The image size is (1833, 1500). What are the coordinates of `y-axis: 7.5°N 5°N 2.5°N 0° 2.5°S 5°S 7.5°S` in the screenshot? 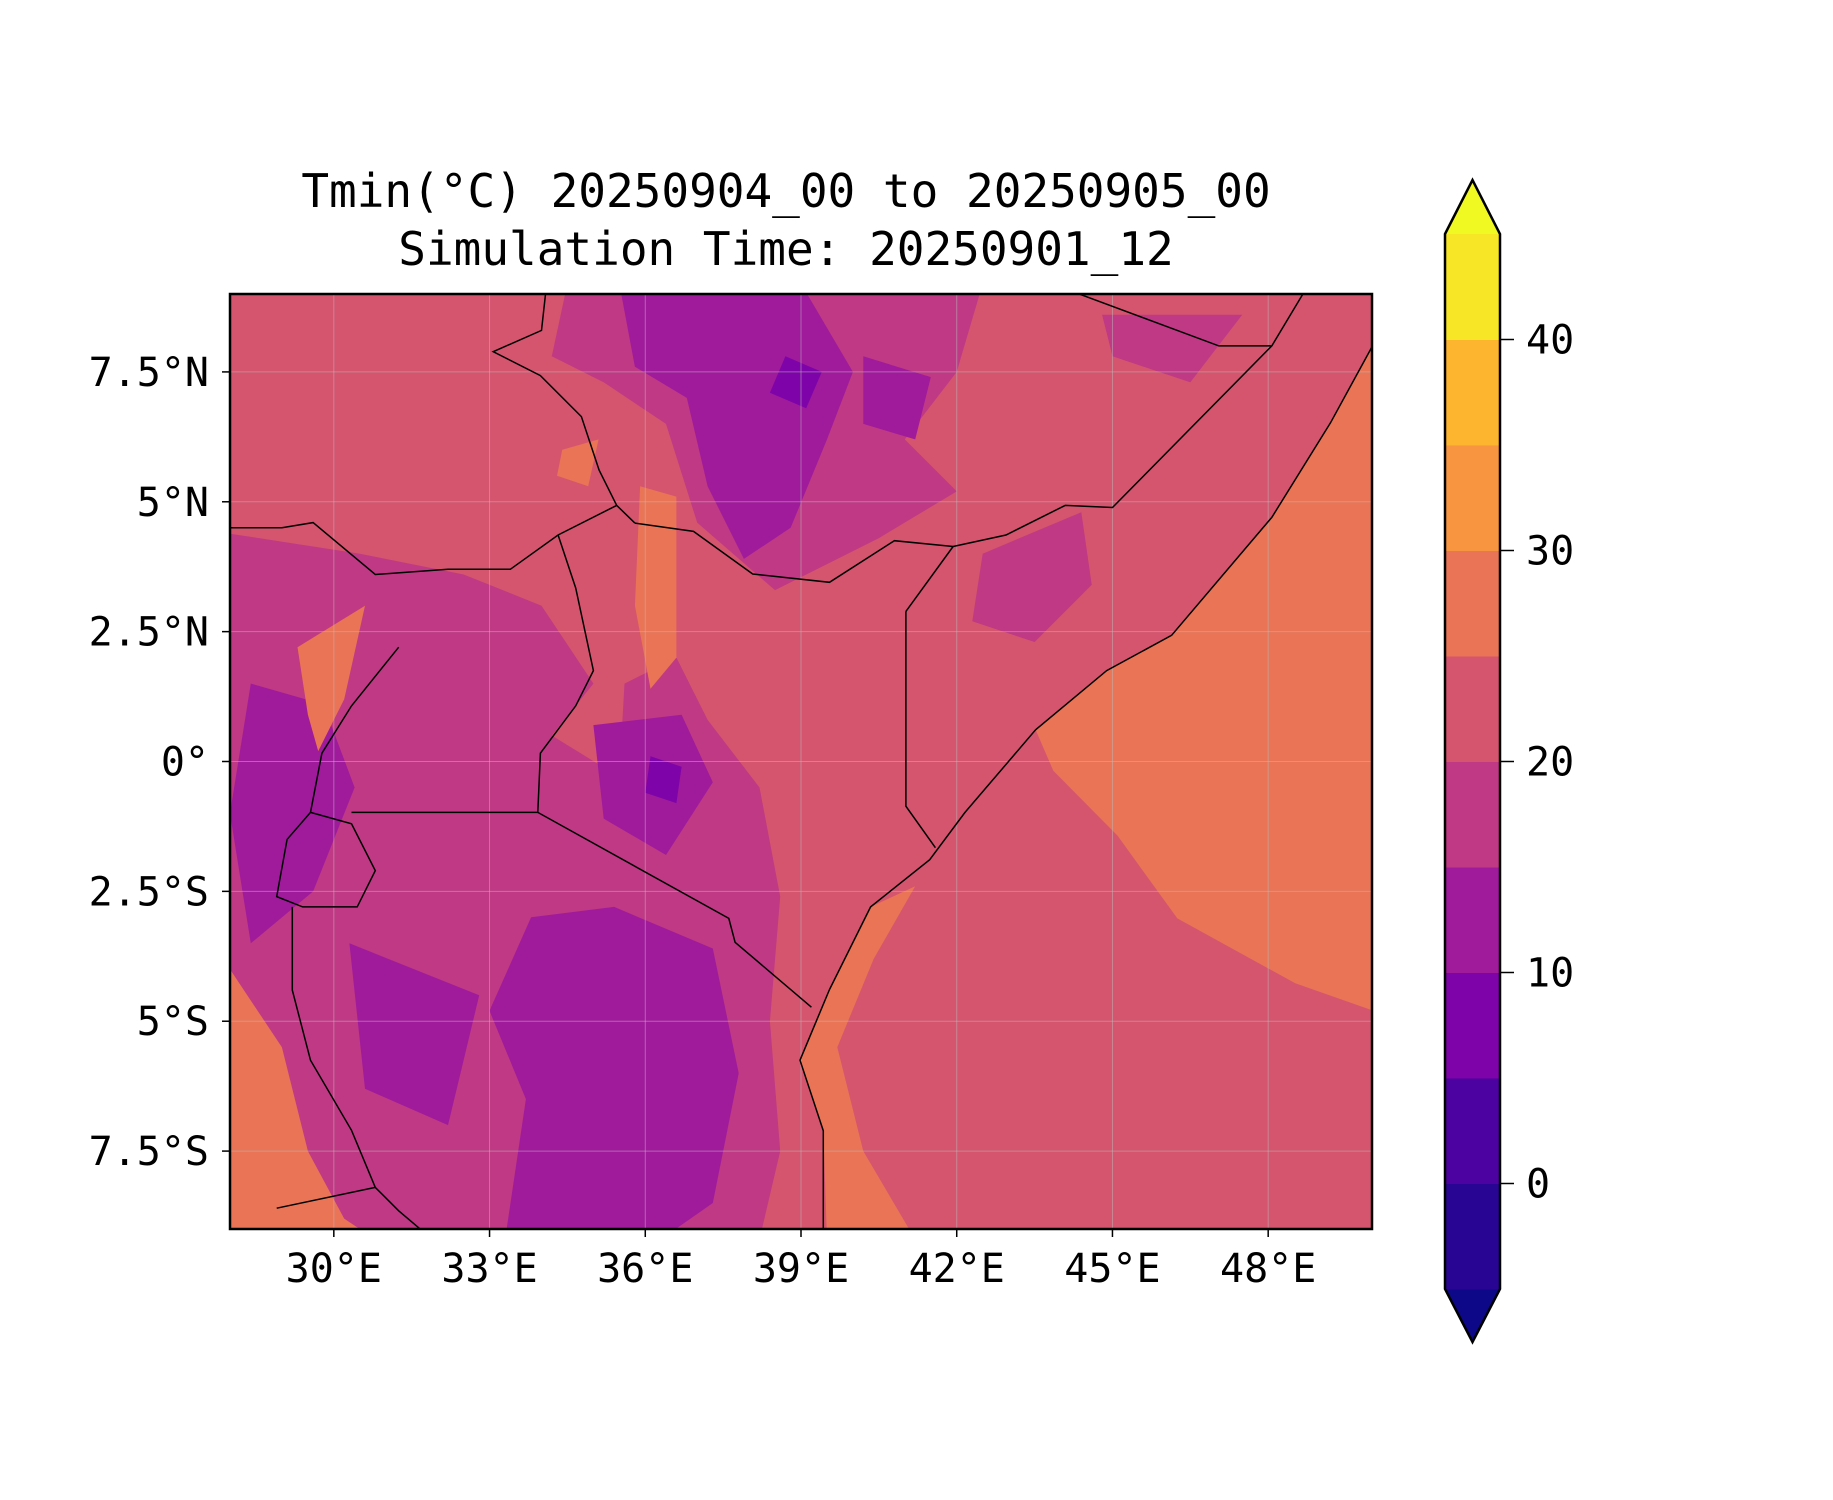 It's located at (159, 762).